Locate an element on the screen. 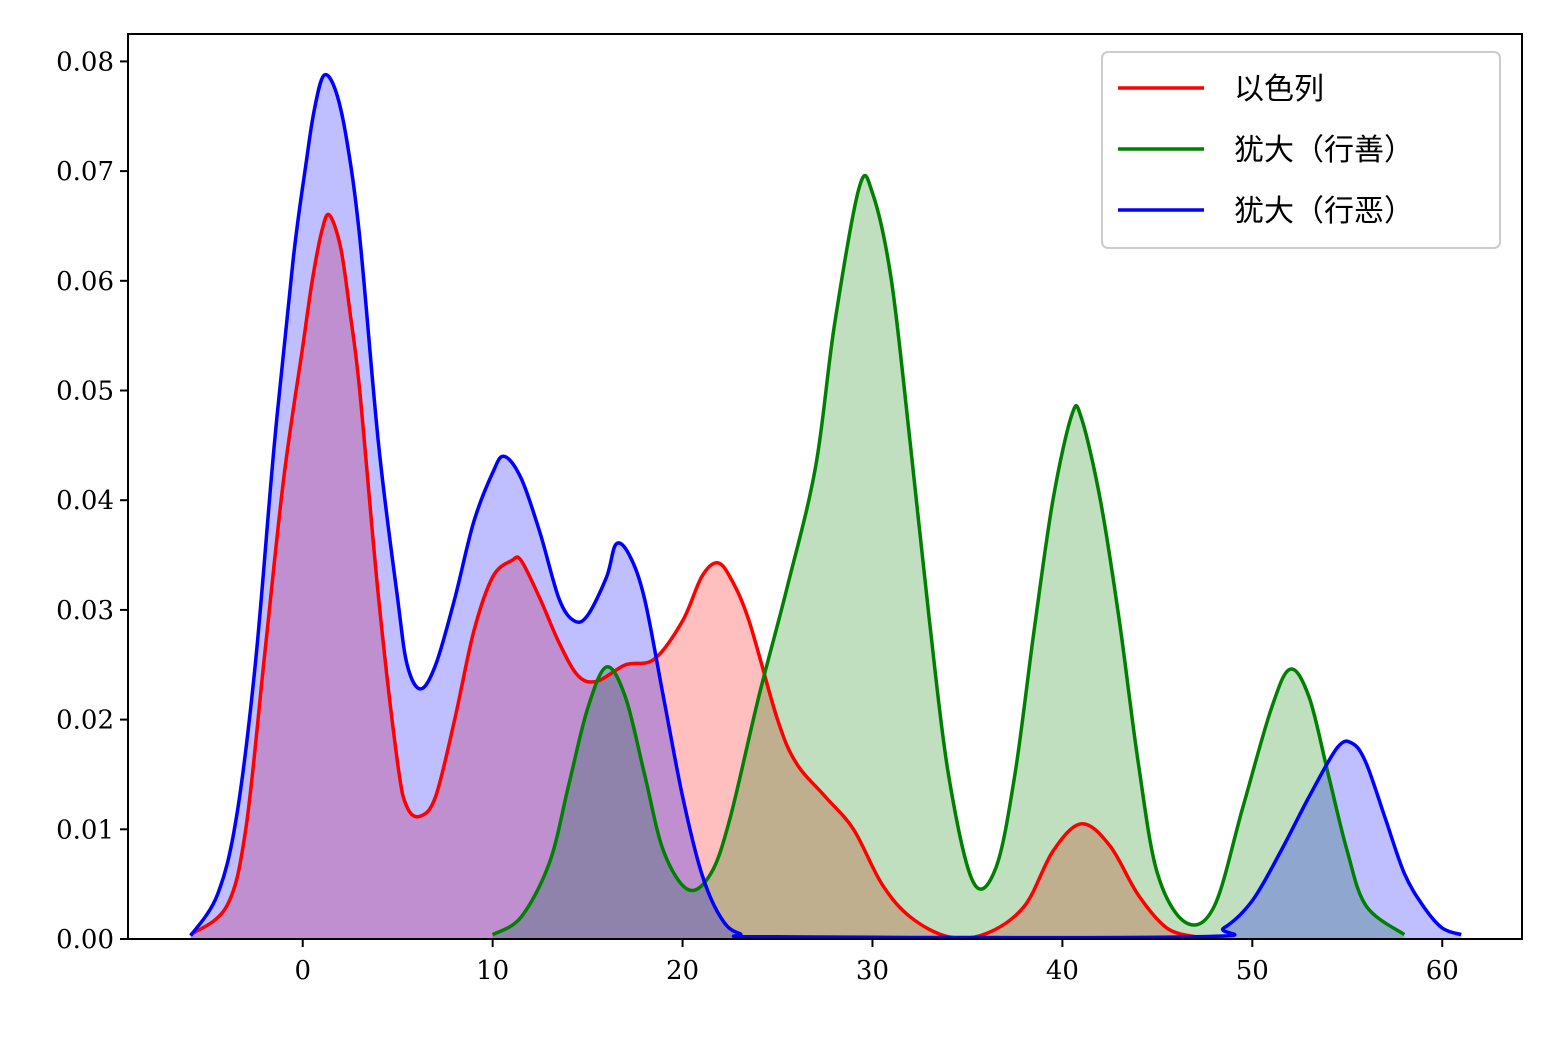 The height and width of the screenshot is (1037, 1555). legend-label-2: 犹大（行恶） is located at coordinates (1324, 211).